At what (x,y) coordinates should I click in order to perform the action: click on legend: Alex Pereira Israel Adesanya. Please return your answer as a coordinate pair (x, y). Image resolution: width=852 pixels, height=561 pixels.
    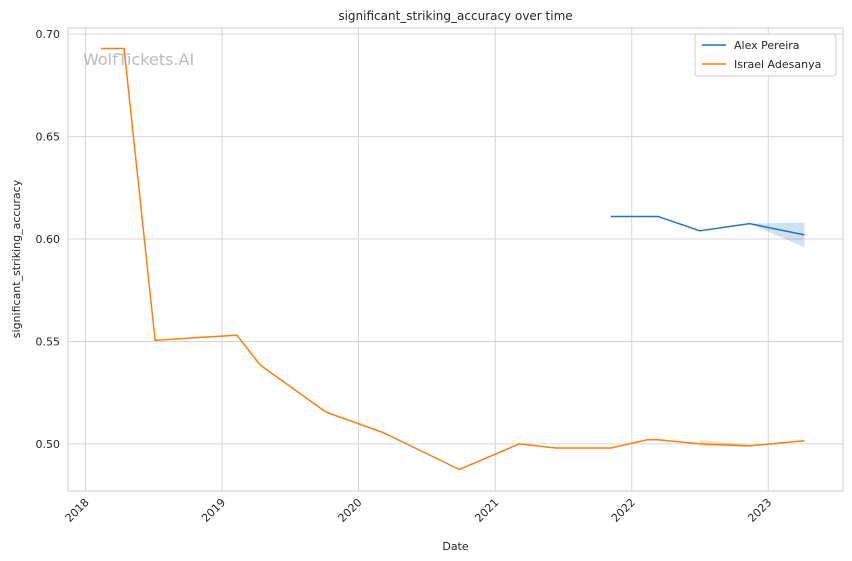
    Looking at the image, I should click on (765, 55).